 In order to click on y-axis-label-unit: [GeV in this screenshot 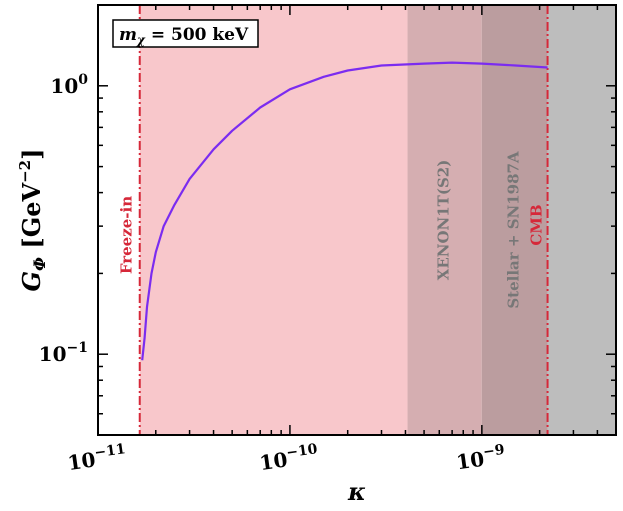, I will do `click(31, 216)`.